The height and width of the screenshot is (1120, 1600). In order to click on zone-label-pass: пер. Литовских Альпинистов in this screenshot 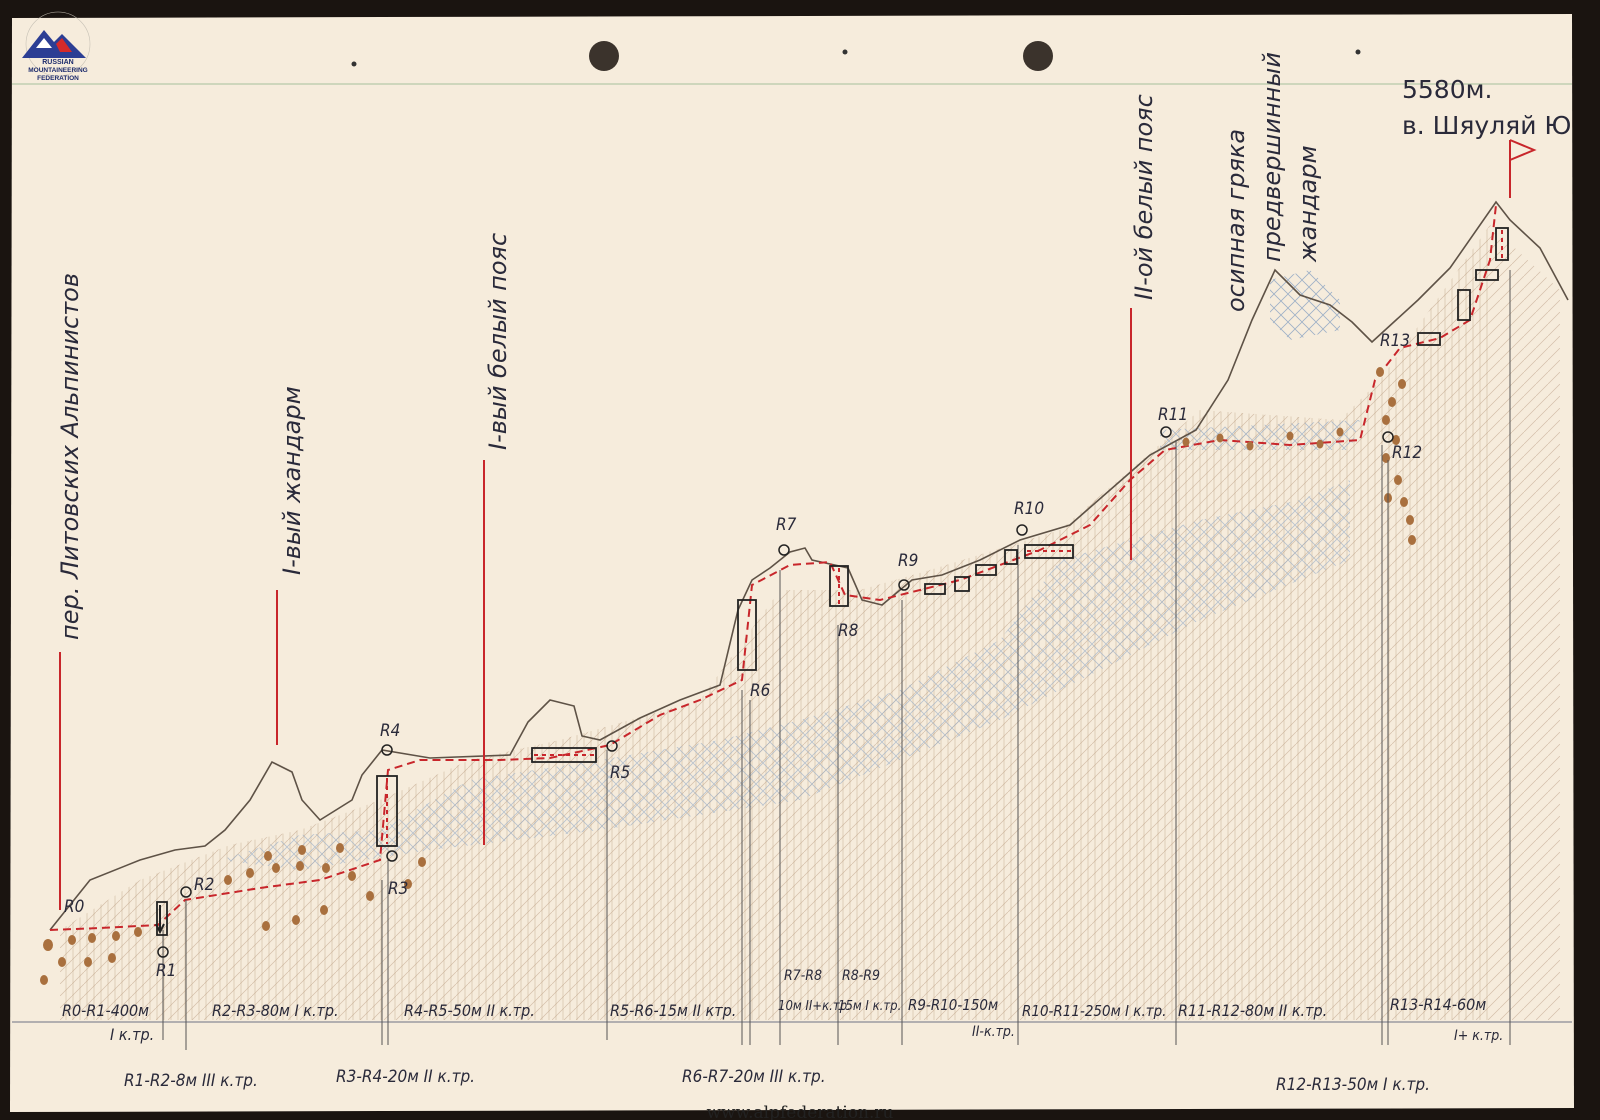, I will do `click(70, 456)`.